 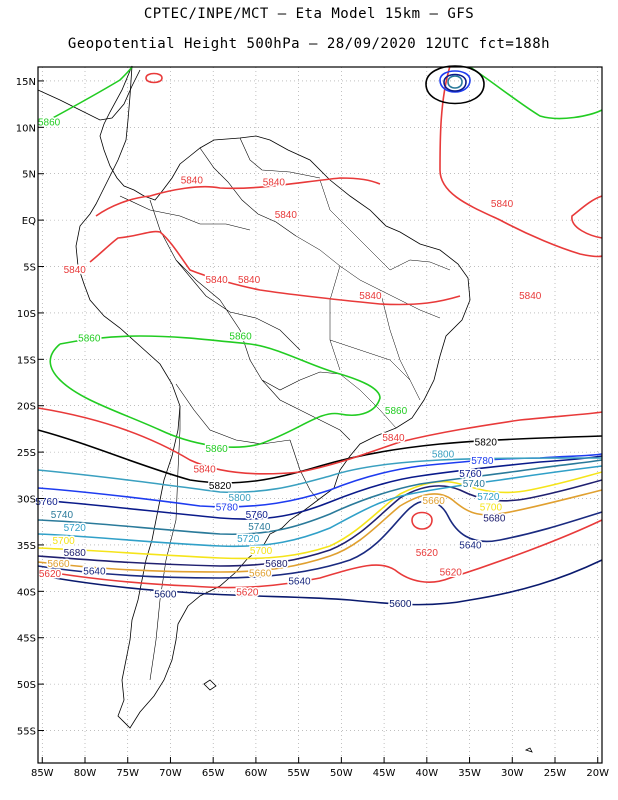 What do you see at coordinates (26, 453) in the screenshot?
I see `lat-tick-label: 25S` at bounding box center [26, 453].